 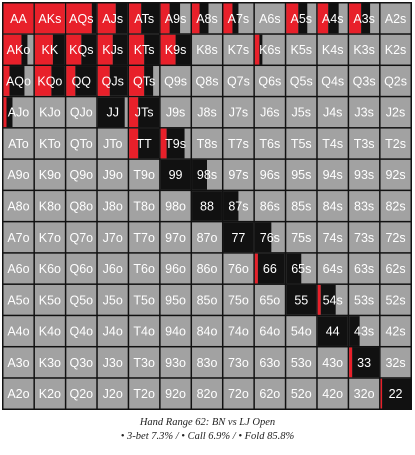 I want to click on hand-label: T6o, so click(x=144, y=269).